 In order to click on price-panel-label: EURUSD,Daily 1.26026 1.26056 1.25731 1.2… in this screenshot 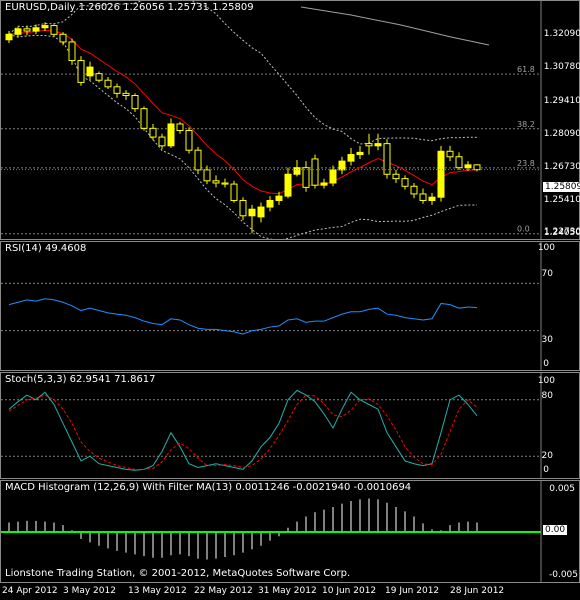, I will do `click(129, 7)`.